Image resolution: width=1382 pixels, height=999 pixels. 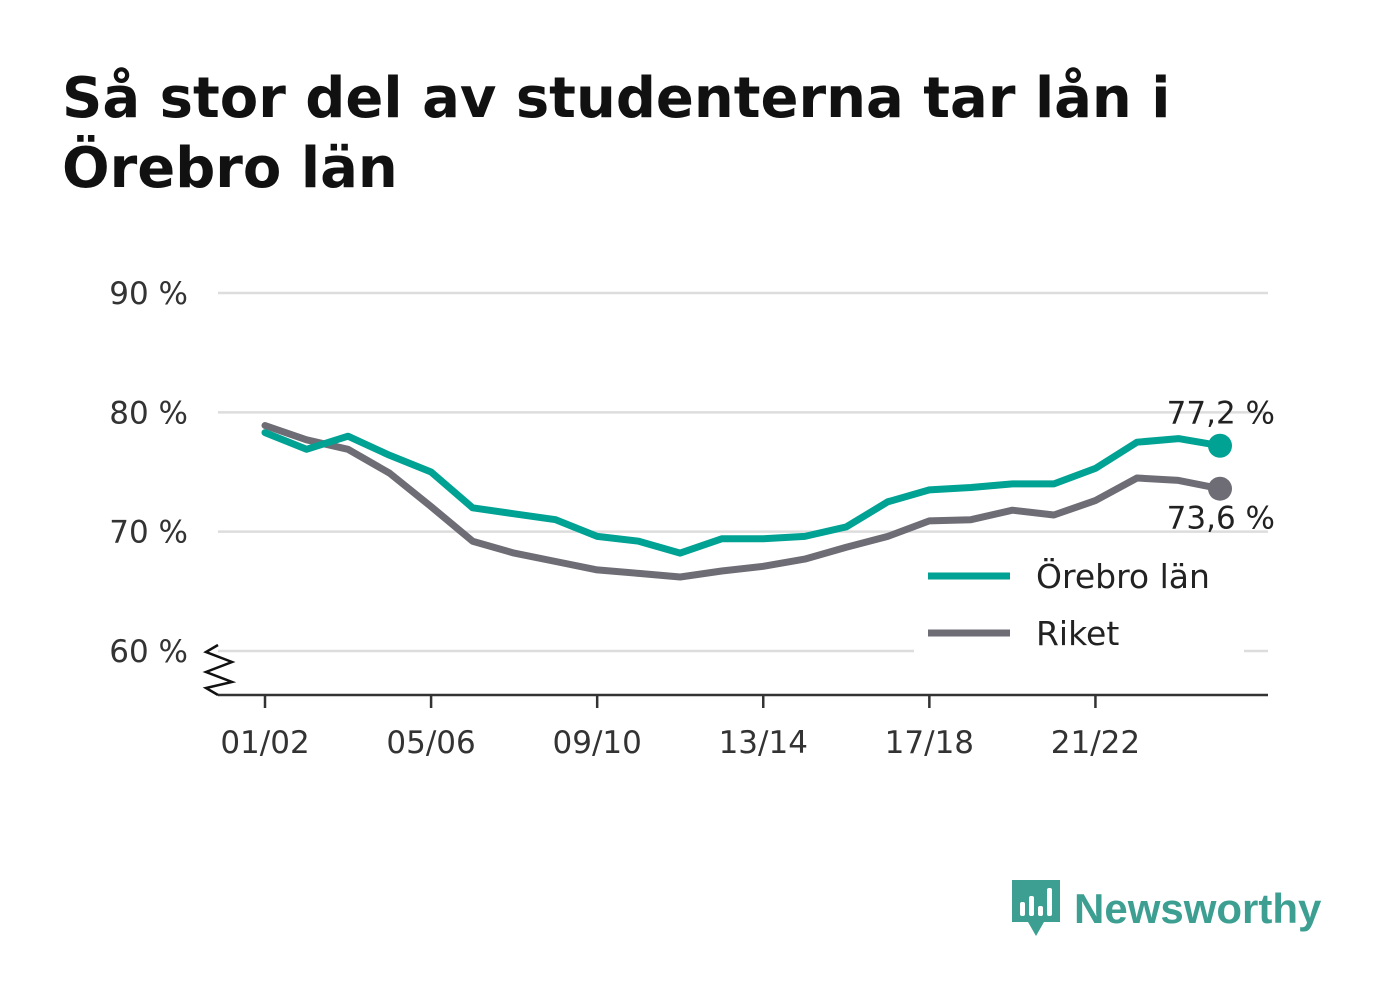 What do you see at coordinates (430, 743) in the screenshot?
I see `x-tick-label: 05/06` at bounding box center [430, 743].